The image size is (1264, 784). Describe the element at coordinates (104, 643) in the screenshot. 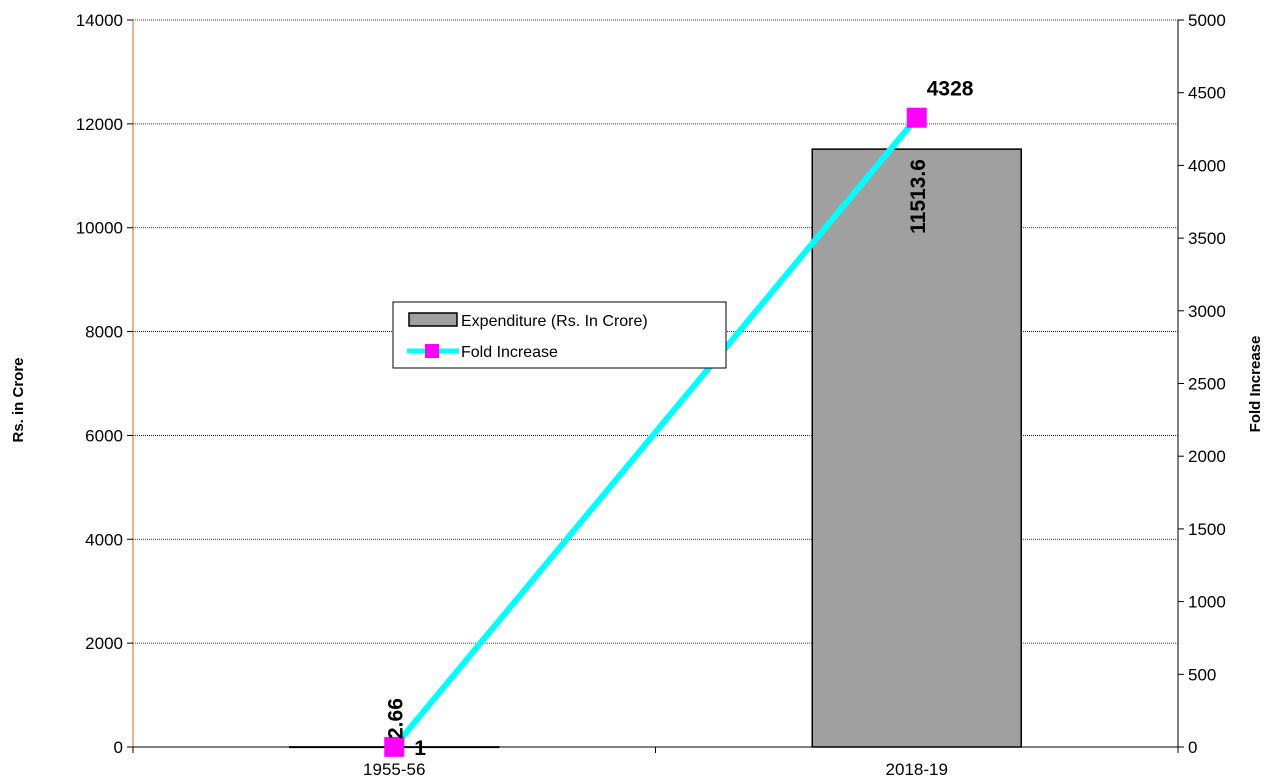

I see `y-tick-label: 2000` at that location.